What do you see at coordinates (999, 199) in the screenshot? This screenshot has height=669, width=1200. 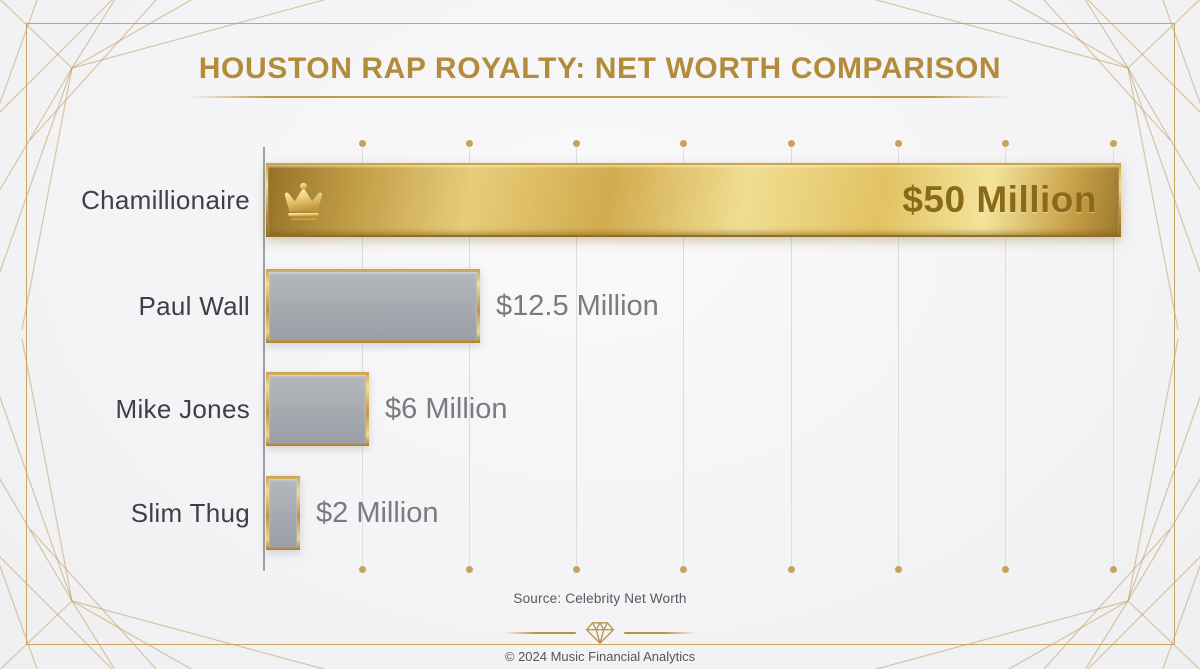 I see `value-label: $50 Million` at bounding box center [999, 199].